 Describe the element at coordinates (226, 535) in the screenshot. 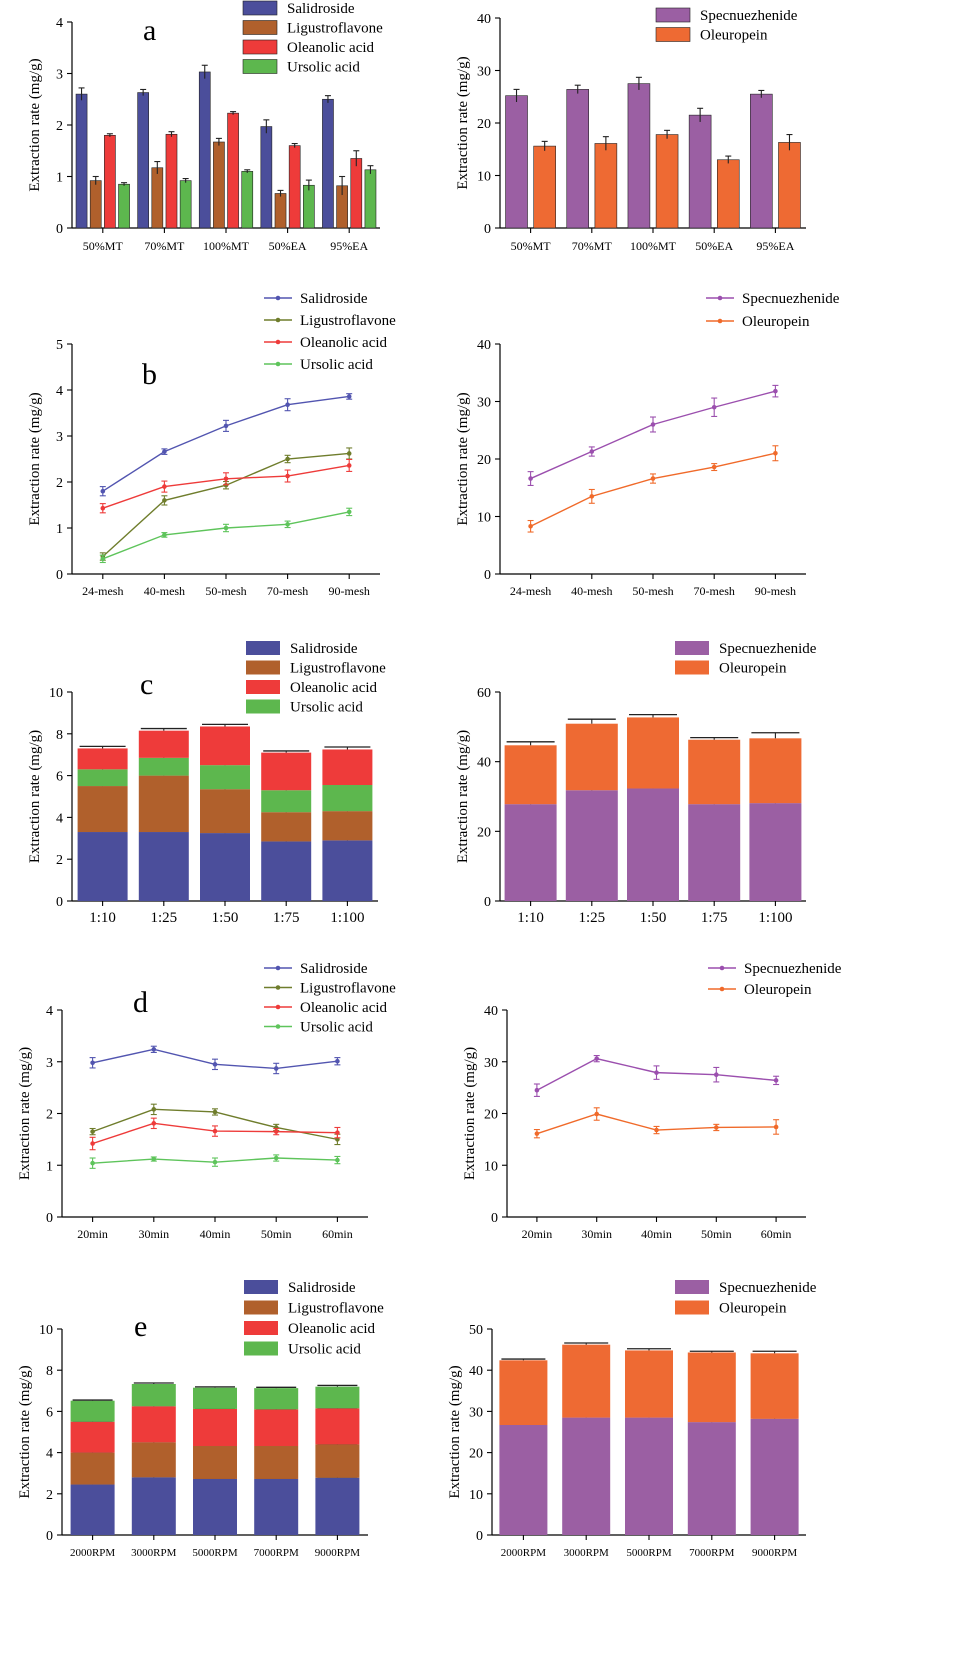

I see `line-ursolic-acid` at that location.